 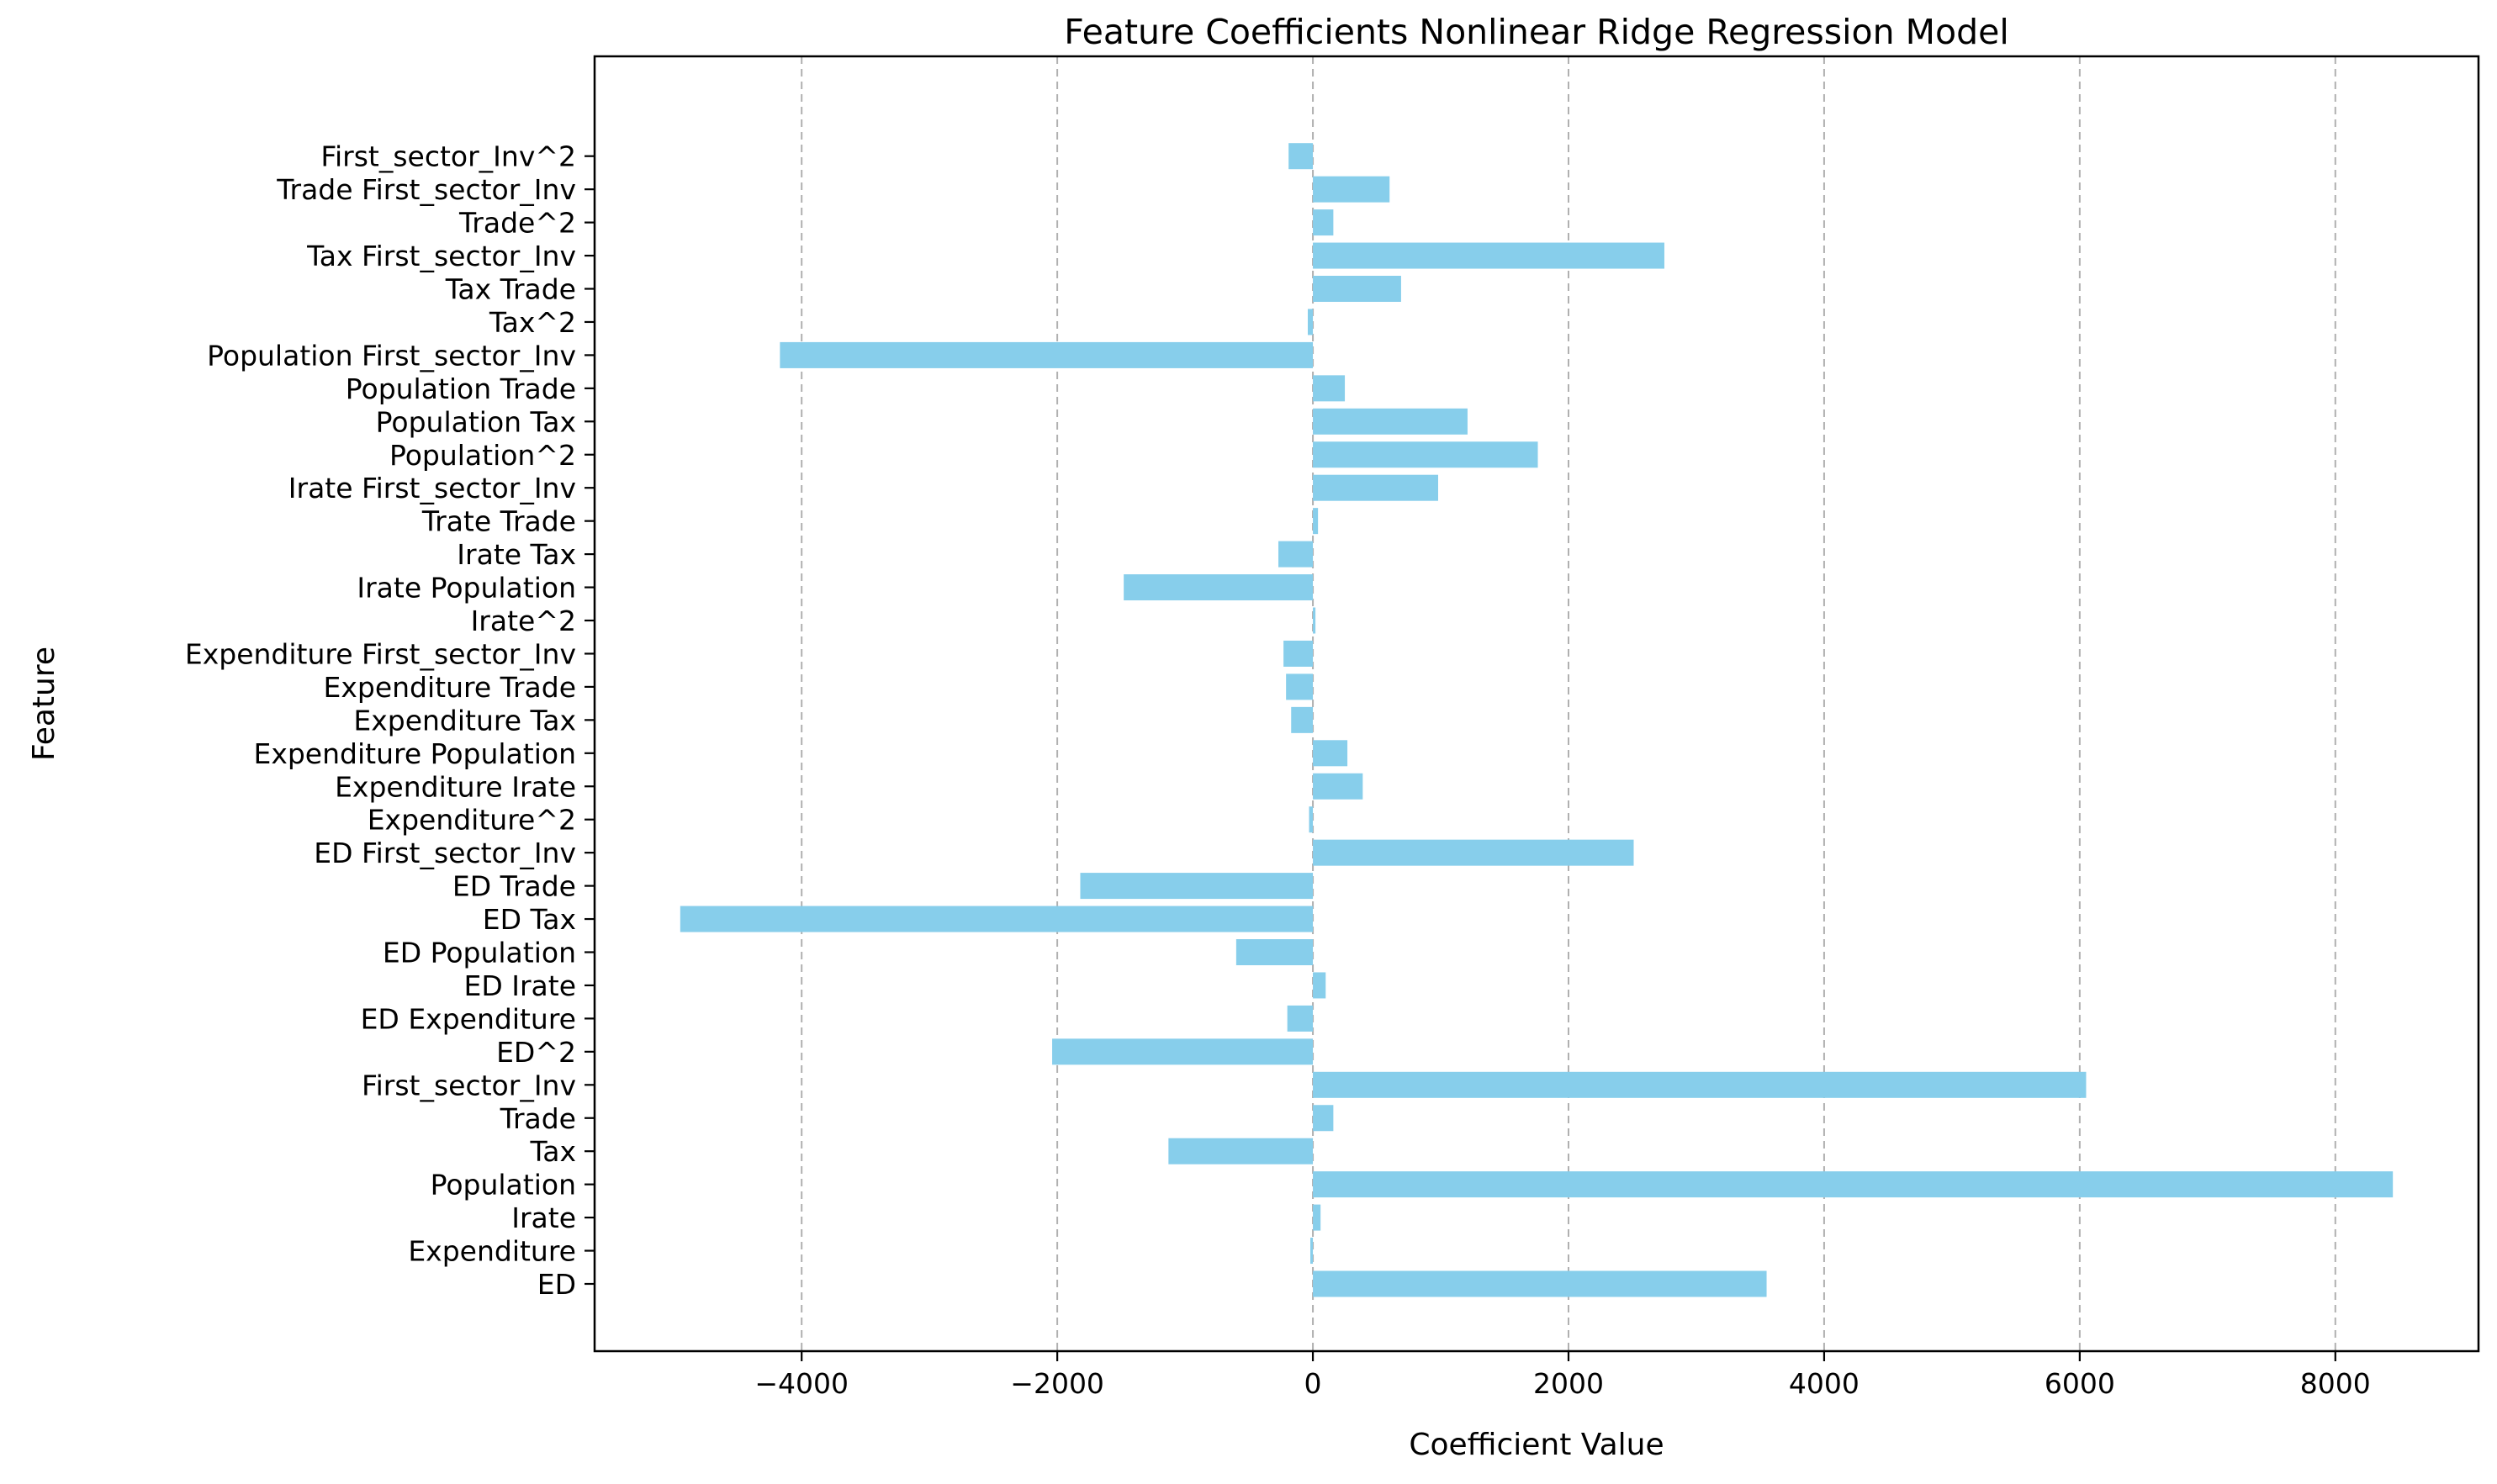 I want to click on y-tick-label: Expenditure Tax, so click(x=464, y=720).